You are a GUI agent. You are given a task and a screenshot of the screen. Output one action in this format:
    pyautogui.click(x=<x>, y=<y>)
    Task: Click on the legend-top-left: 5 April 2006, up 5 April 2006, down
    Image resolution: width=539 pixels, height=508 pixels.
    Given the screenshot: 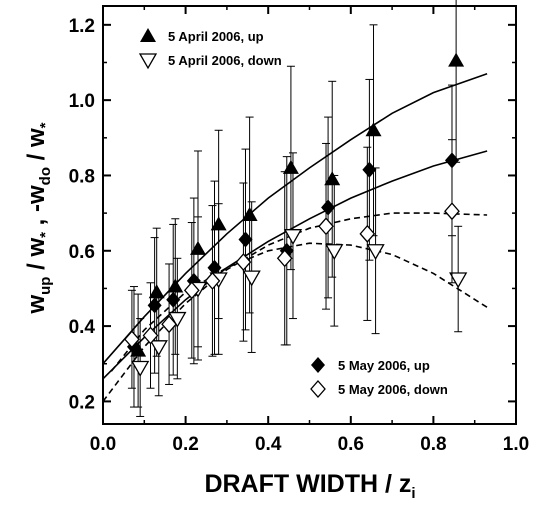 What is the action you would take?
    pyautogui.click(x=210, y=49)
    